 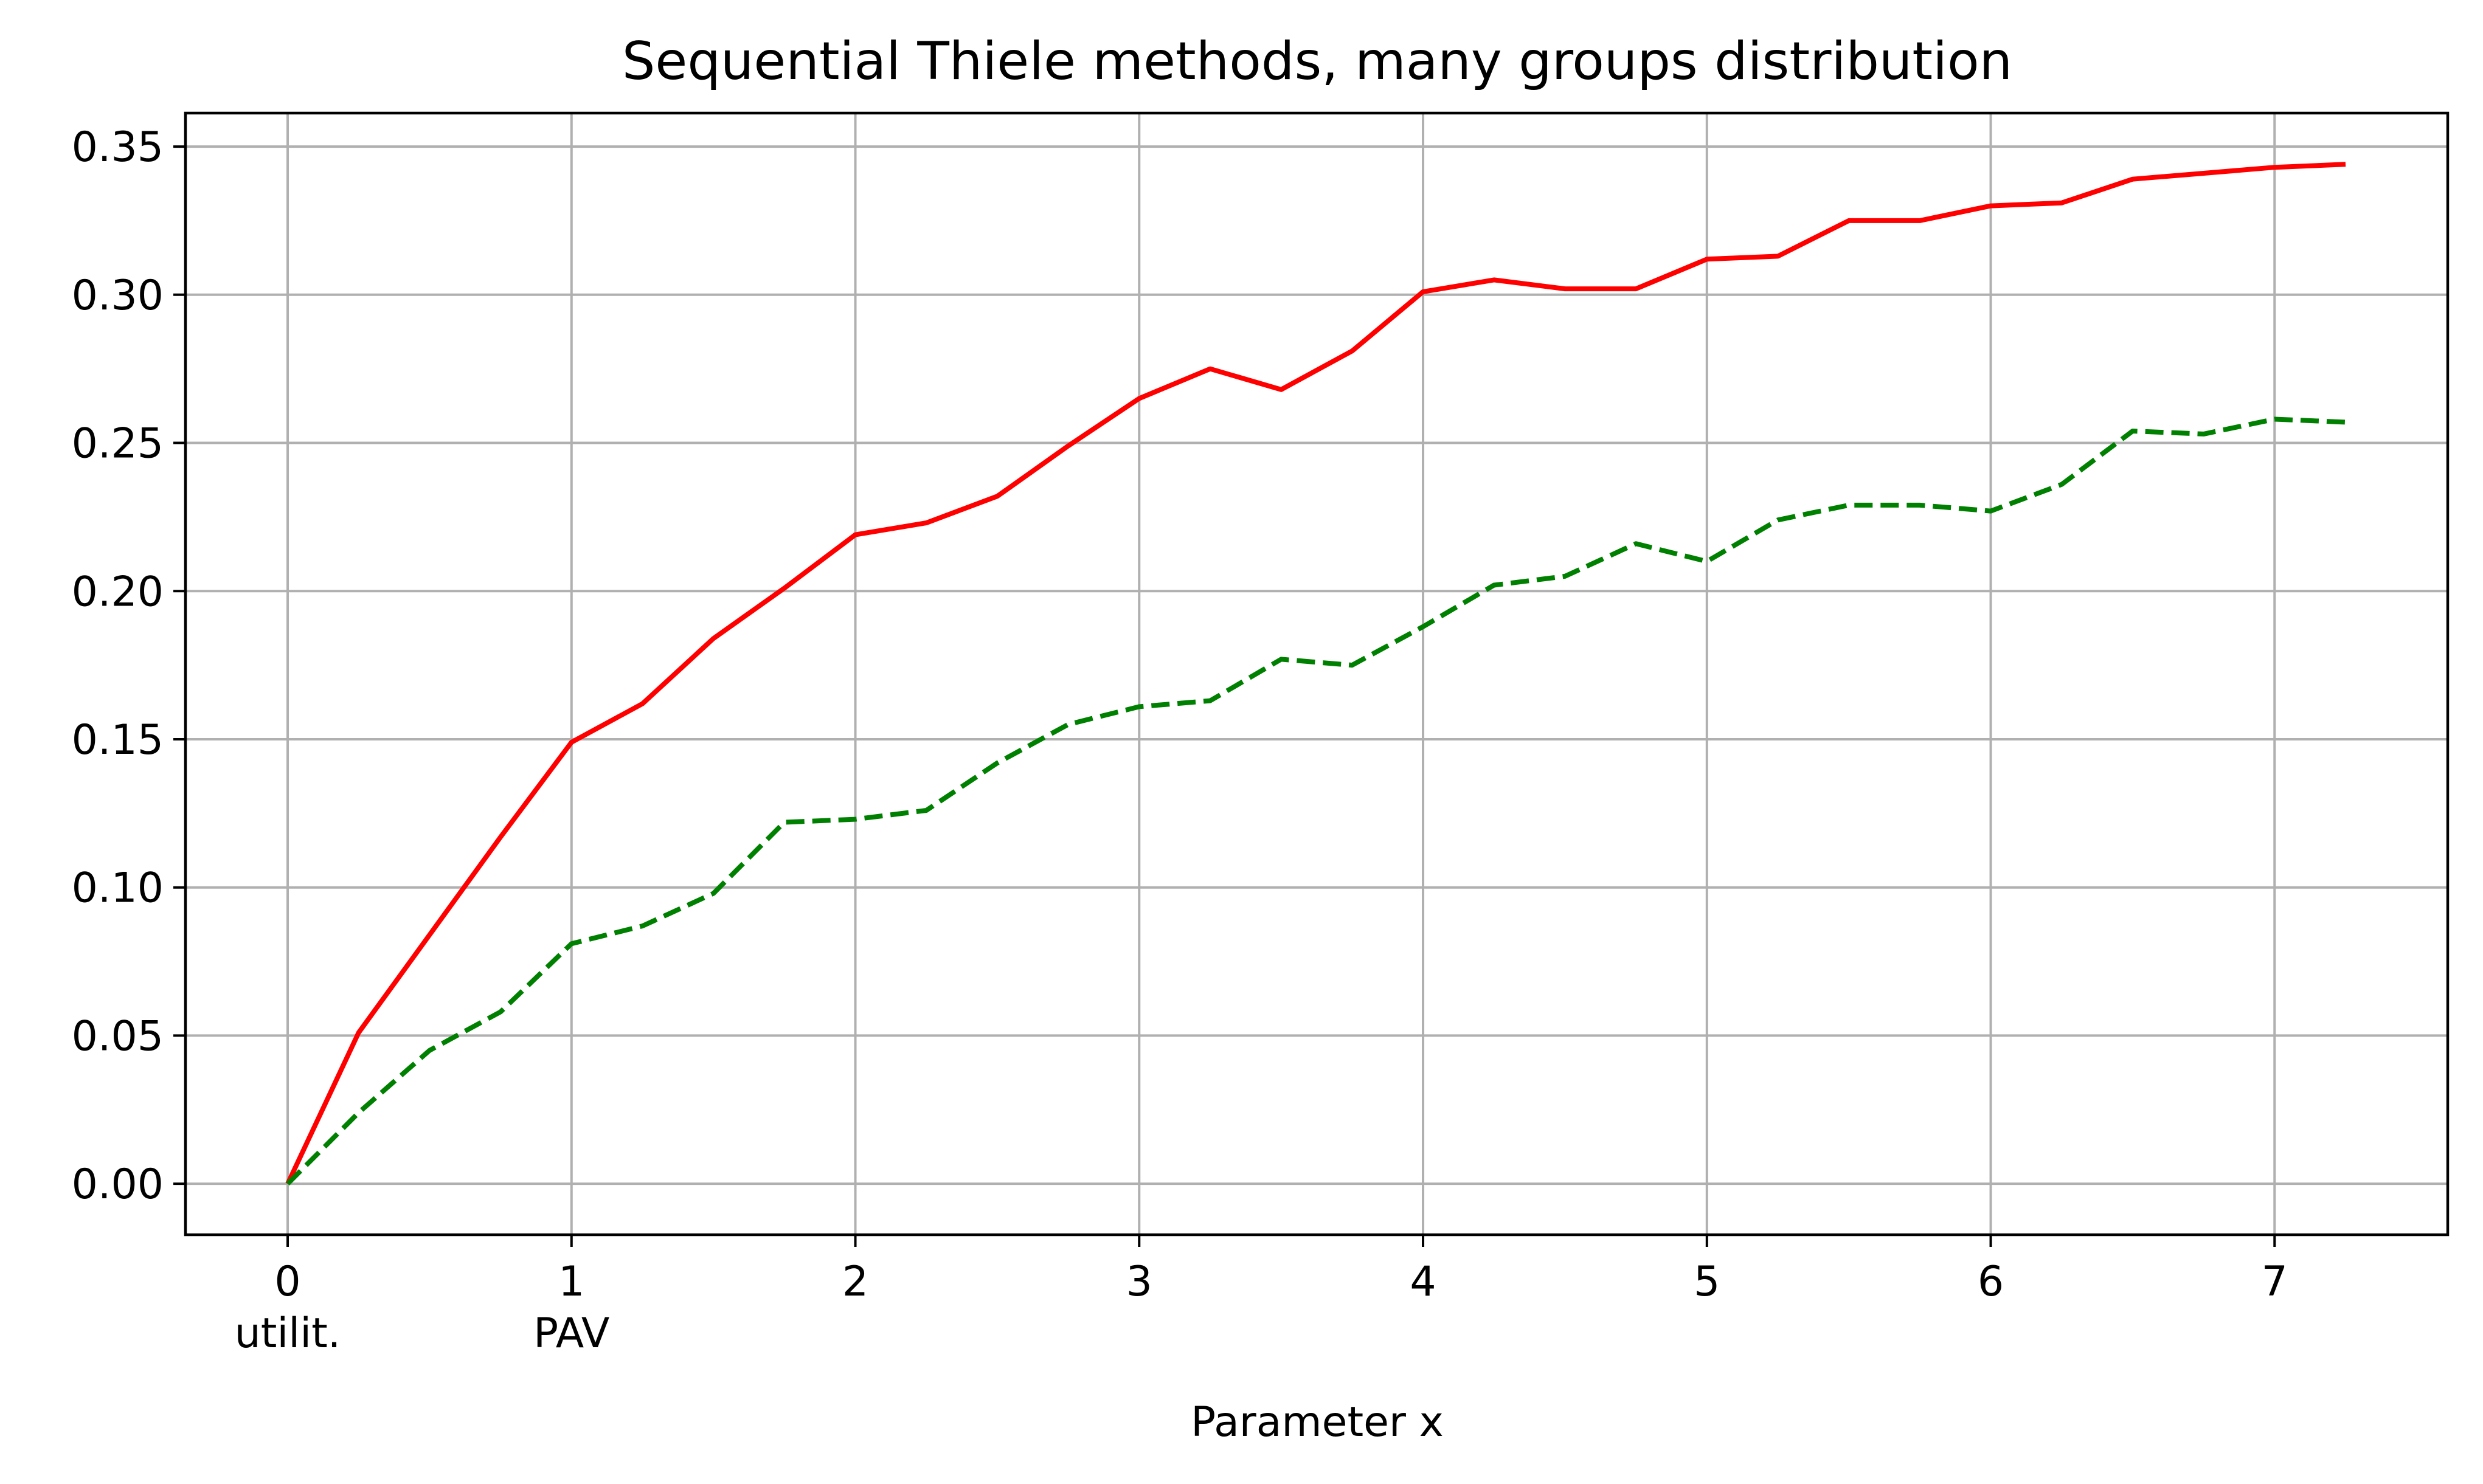 I want to click on x-tick-label: 5, so click(x=1707, y=1282).